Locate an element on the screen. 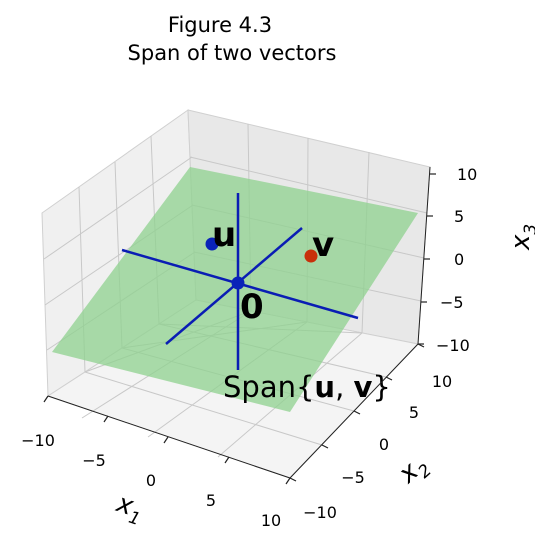  x2-tick-0: −10 is located at coordinates (320, 512).